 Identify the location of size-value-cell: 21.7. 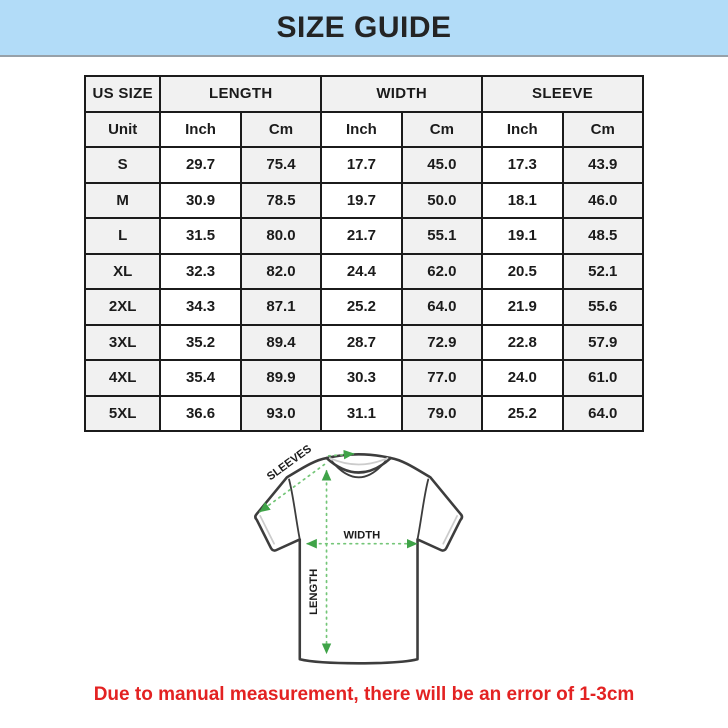
(361, 236).